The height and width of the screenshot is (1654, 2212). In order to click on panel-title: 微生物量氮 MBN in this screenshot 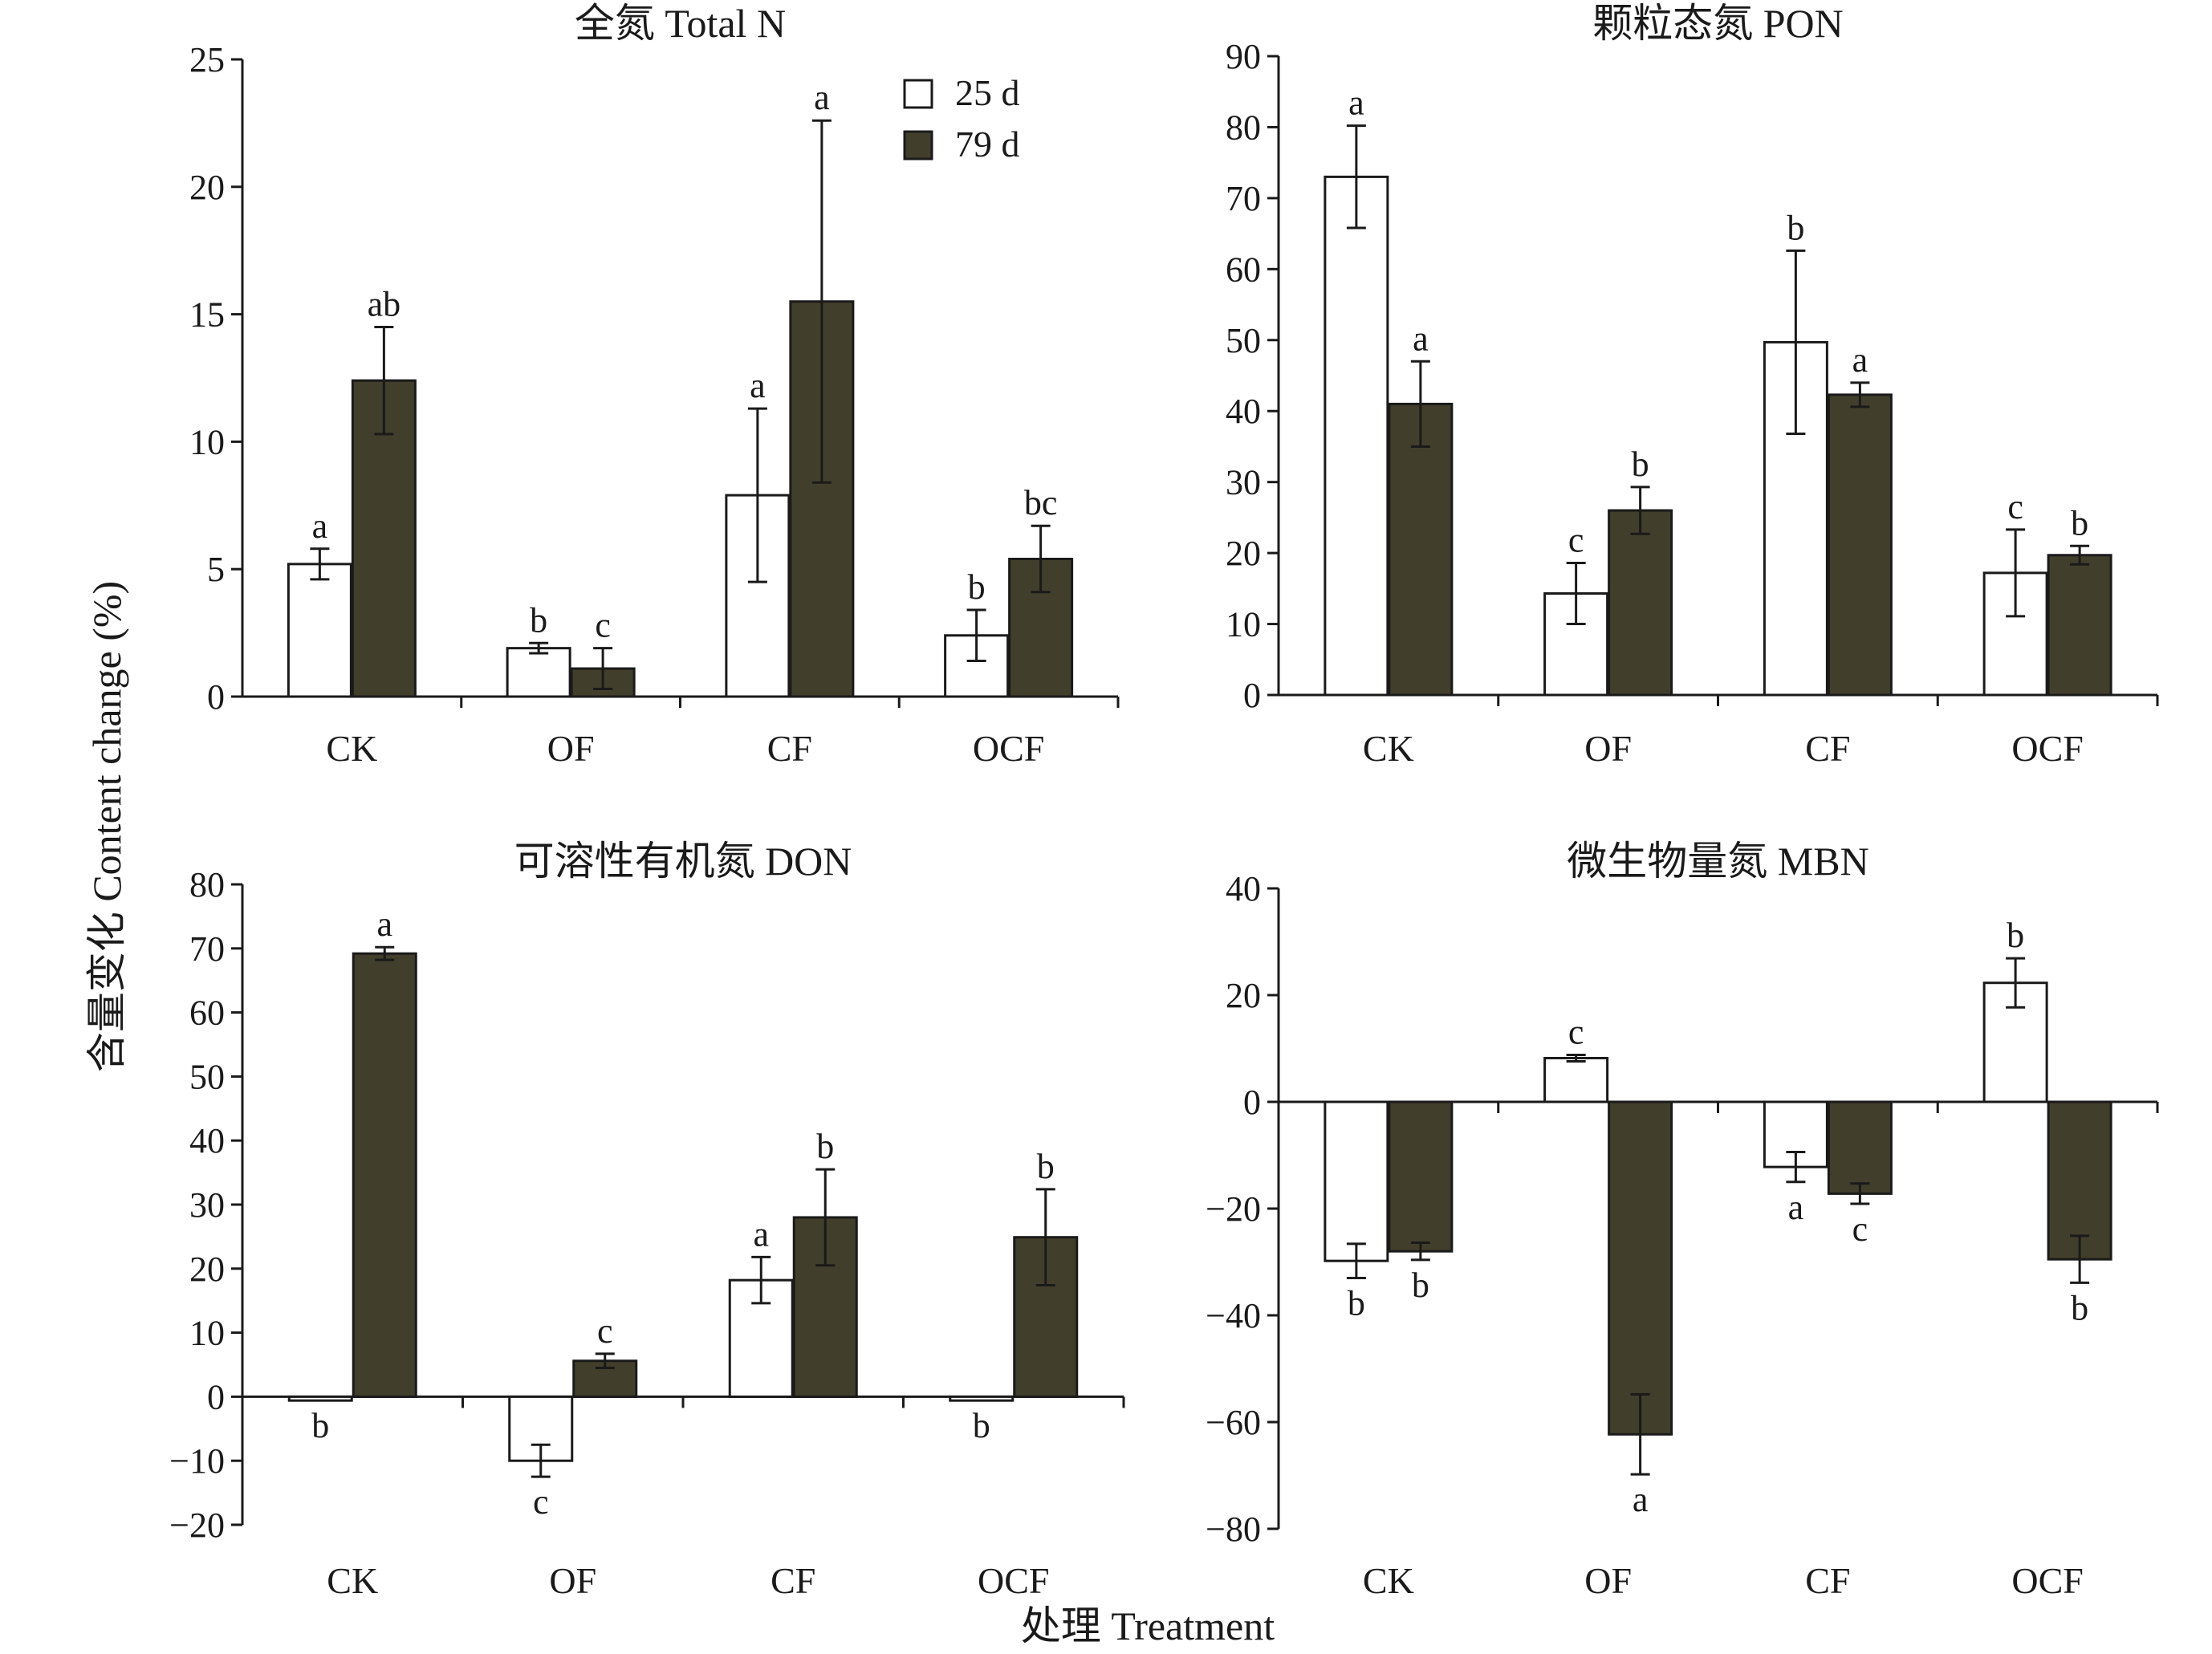, I will do `click(1718, 862)`.